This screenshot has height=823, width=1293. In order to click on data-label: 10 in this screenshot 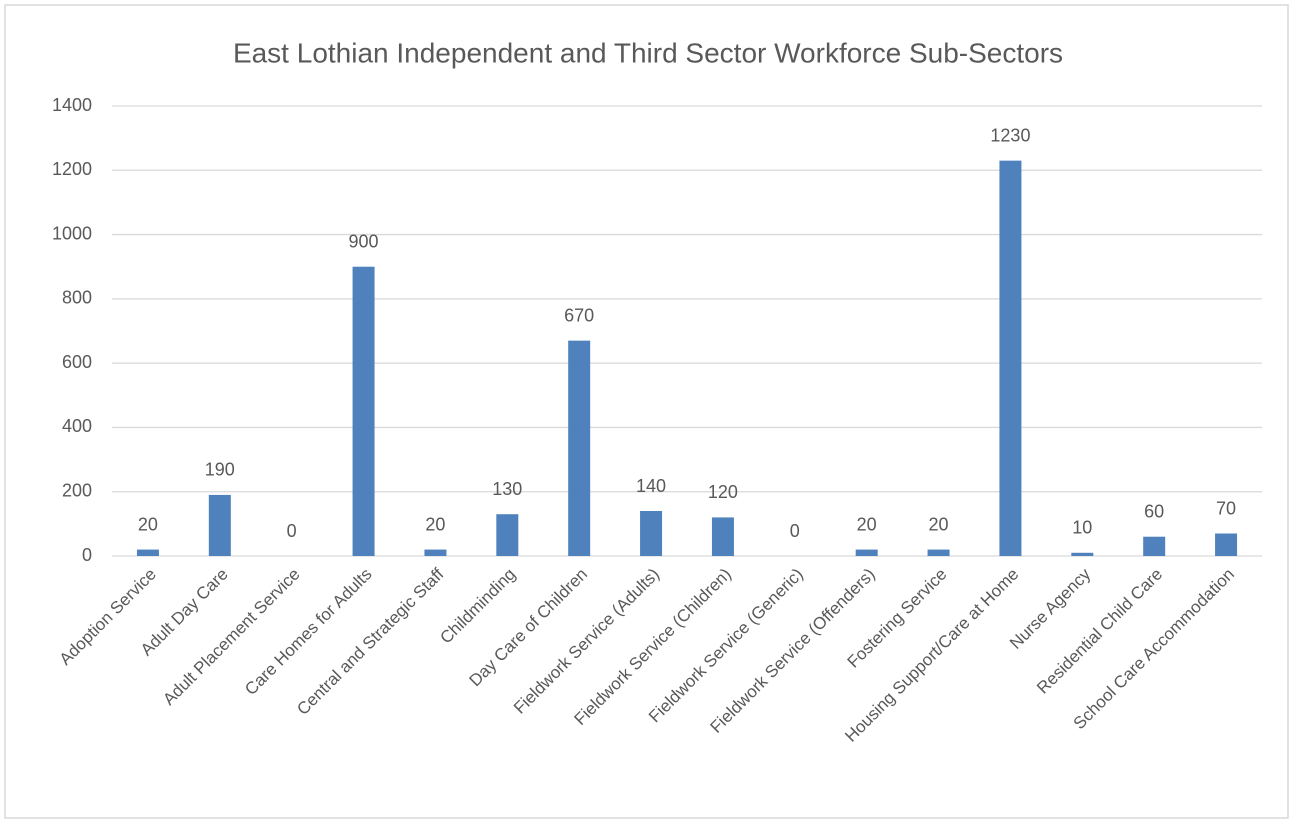, I will do `click(1082, 528)`.